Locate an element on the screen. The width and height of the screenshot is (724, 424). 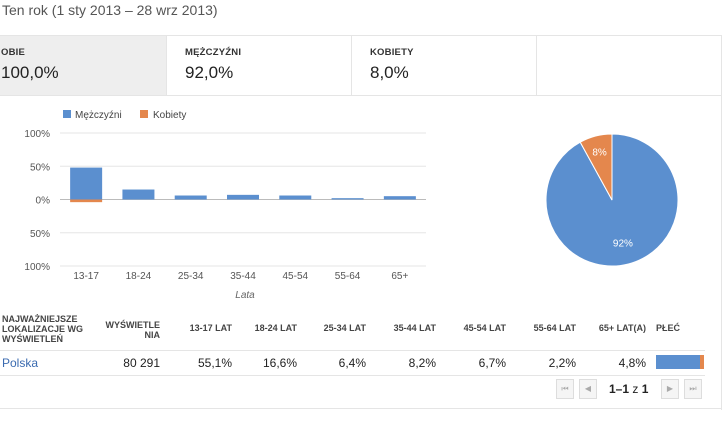
row-age-13-17: 55,1% is located at coordinates (214, 363).